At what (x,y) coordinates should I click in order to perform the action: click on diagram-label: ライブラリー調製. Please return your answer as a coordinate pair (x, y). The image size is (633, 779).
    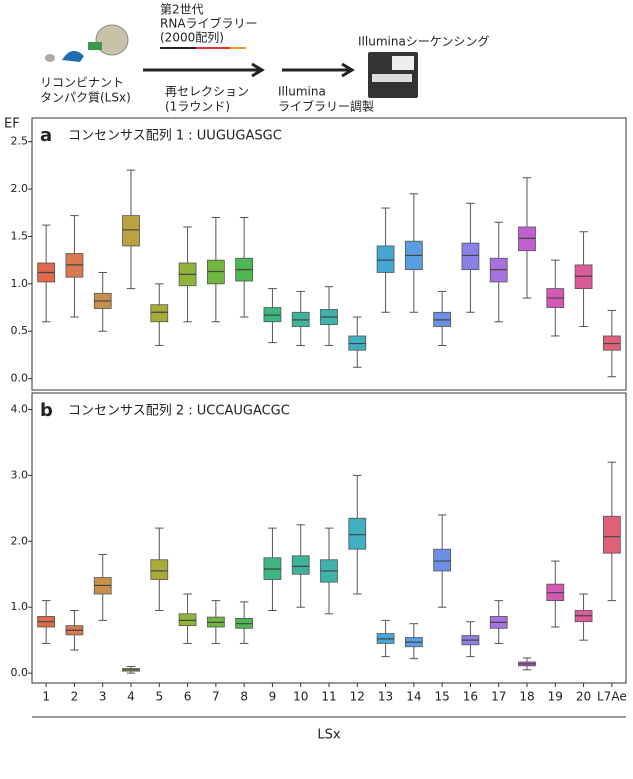
    Looking at the image, I should click on (326, 106).